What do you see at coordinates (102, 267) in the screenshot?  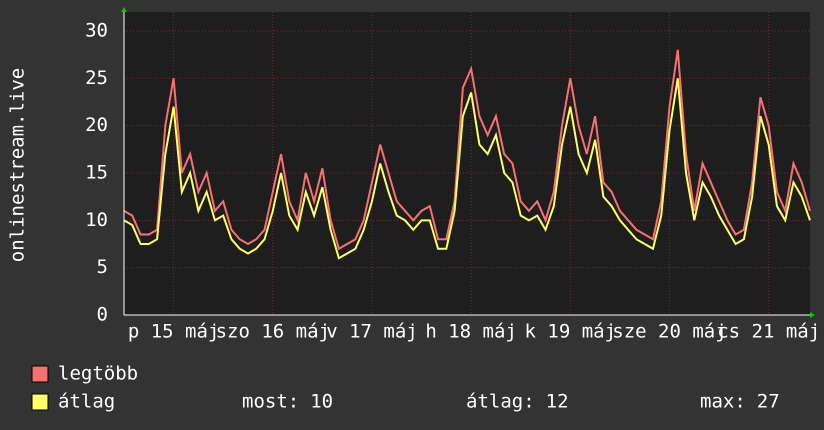 I see `y-tick-label: 5` at bounding box center [102, 267].